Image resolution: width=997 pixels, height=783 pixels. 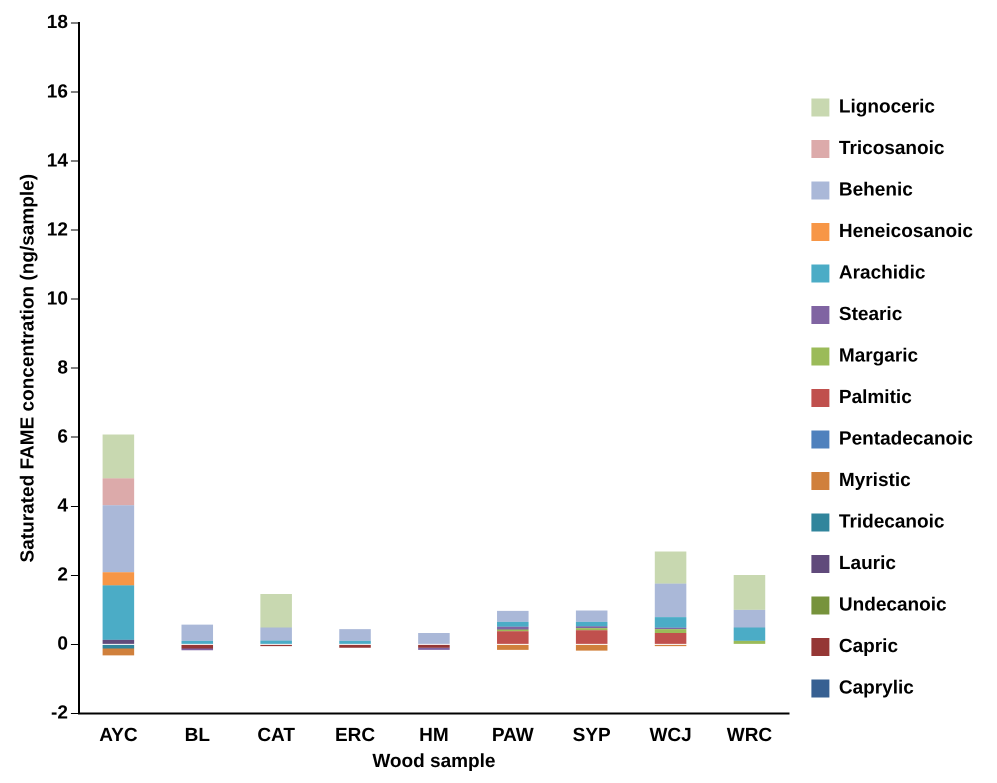 What do you see at coordinates (62, 575) in the screenshot?
I see `y-tick-label: 2` at bounding box center [62, 575].